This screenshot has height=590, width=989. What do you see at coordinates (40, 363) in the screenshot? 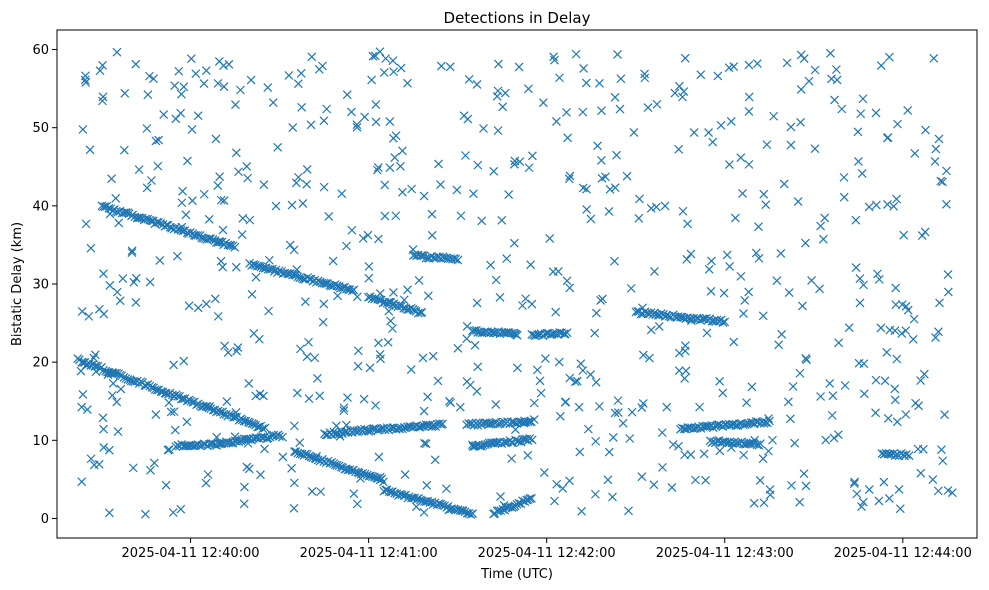
I see `y-tick-label: 20` at bounding box center [40, 363].